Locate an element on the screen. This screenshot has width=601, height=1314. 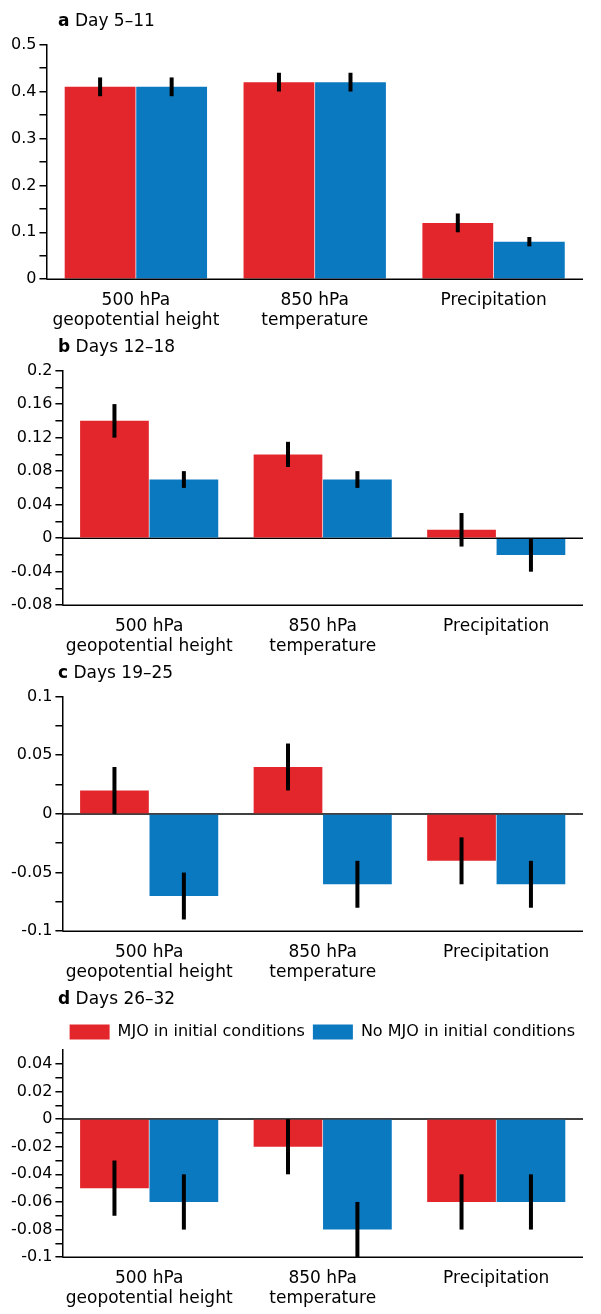
y-tick-label: 0.5 is located at coordinates (23, 43).